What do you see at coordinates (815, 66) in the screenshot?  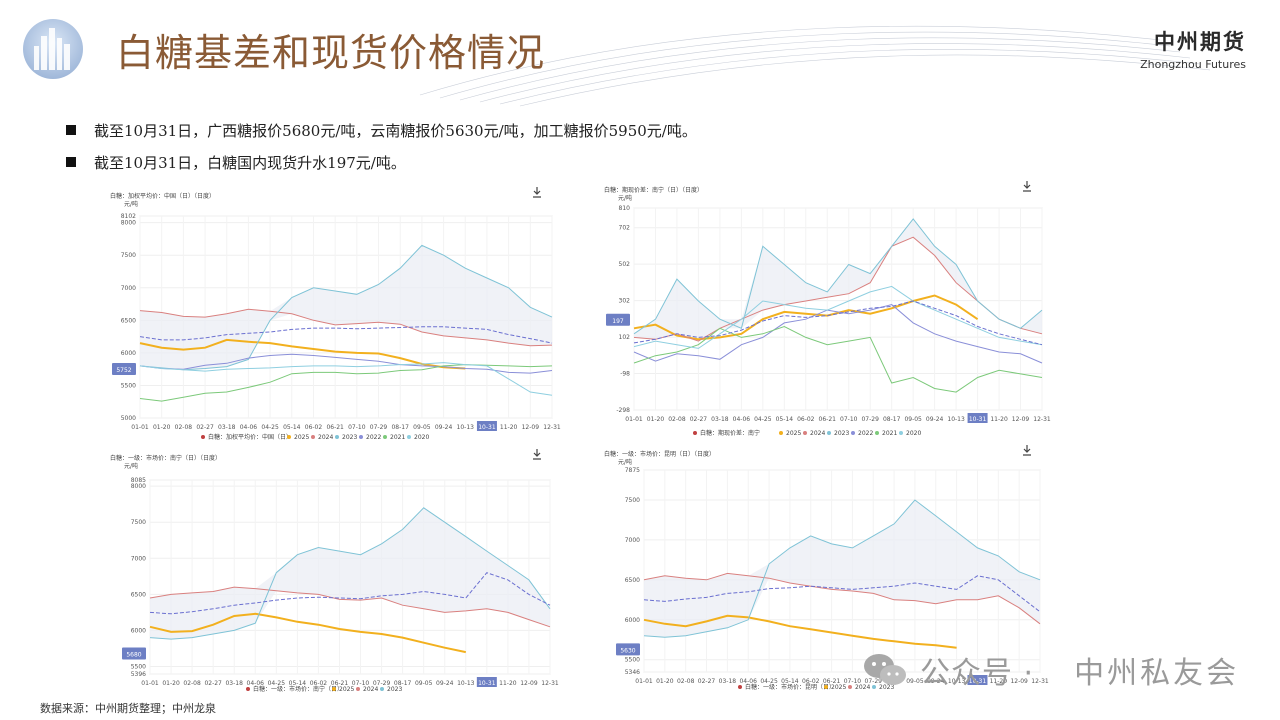 I see `header-decoration` at bounding box center [815, 66].